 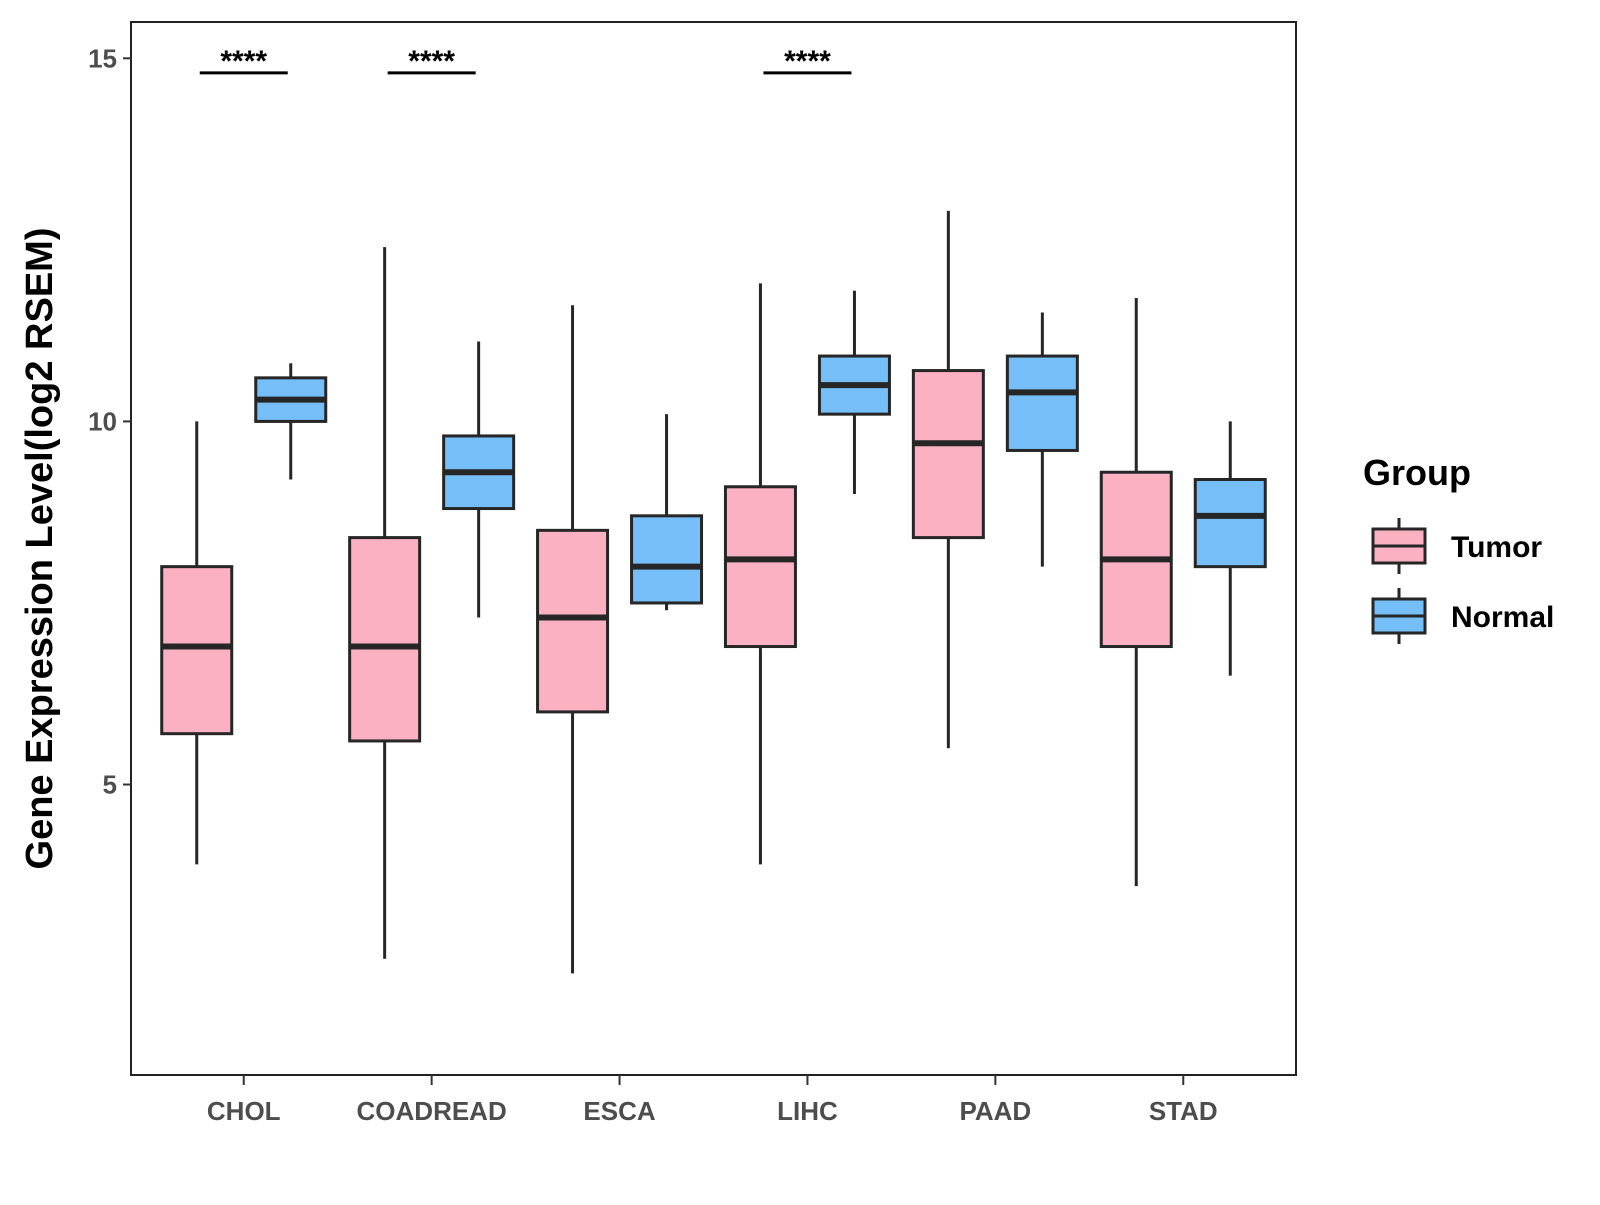 What do you see at coordinates (995, 1111) in the screenshot?
I see `x-tick-label: PAAD` at bounding box center [995, 1111].